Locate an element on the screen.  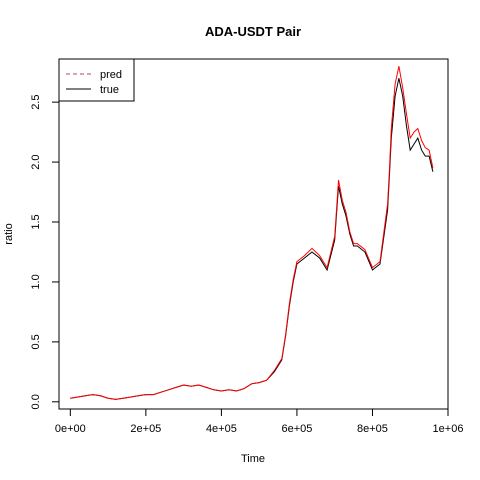
y-tick-label: 2.0 is located at coordinates (36, 161).